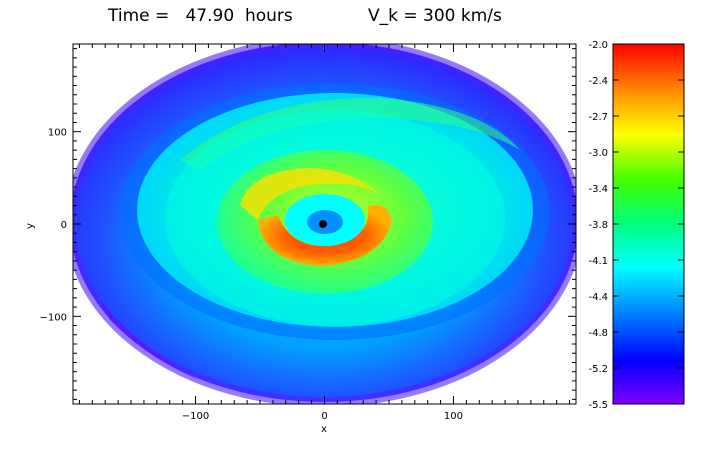 This screenshot has width=720, height=450. Describe the element at coordinates (598, 297) in the screenshot. I see `colorbar-label: -4.4` at that location.